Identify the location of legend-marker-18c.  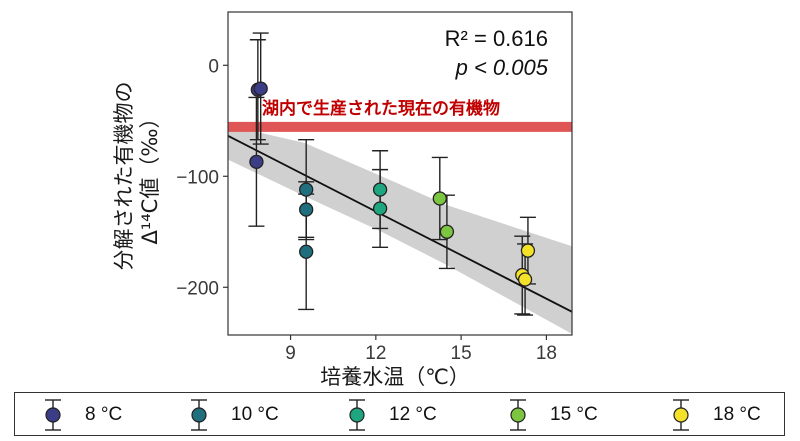
(681, 415).